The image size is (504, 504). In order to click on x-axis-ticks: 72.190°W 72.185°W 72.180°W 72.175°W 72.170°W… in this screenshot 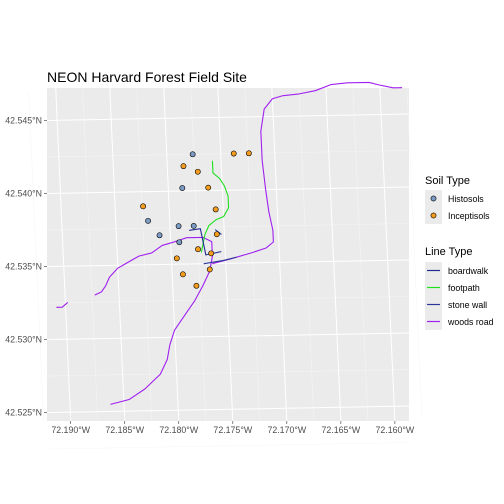, I will do `click(233, 428)`.